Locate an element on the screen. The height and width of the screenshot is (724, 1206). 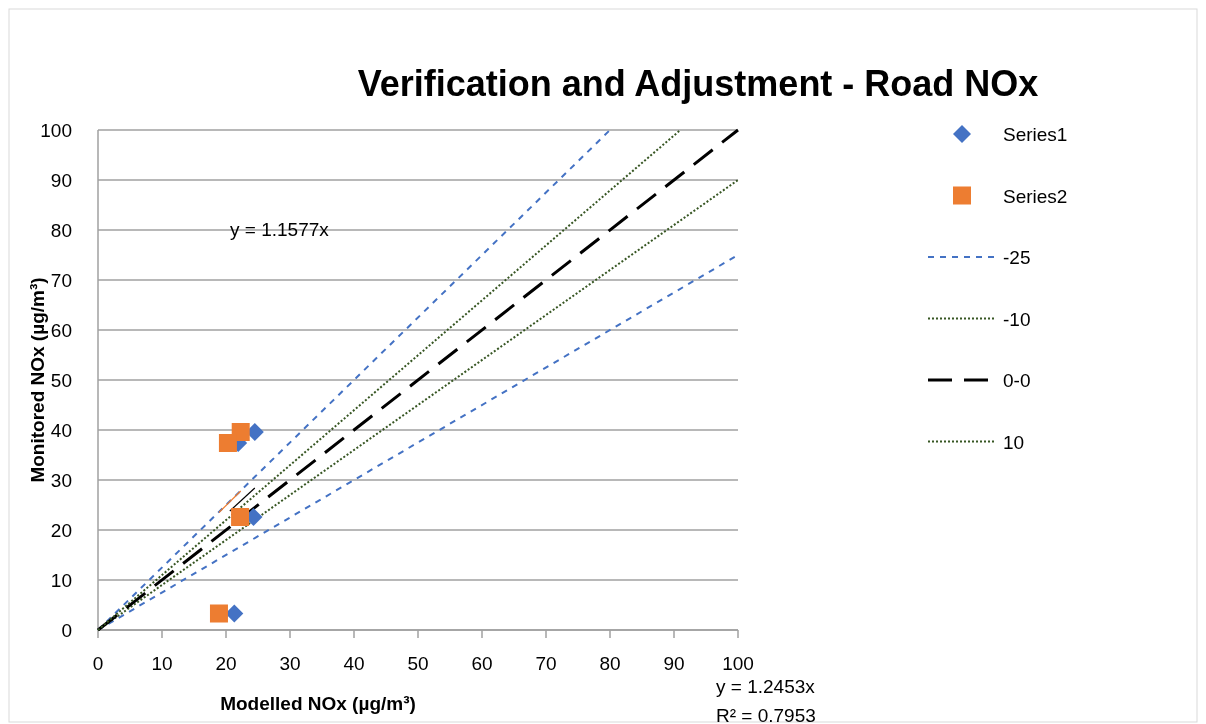
legend-label: 0-0 is located at coordinates (1017, 380).